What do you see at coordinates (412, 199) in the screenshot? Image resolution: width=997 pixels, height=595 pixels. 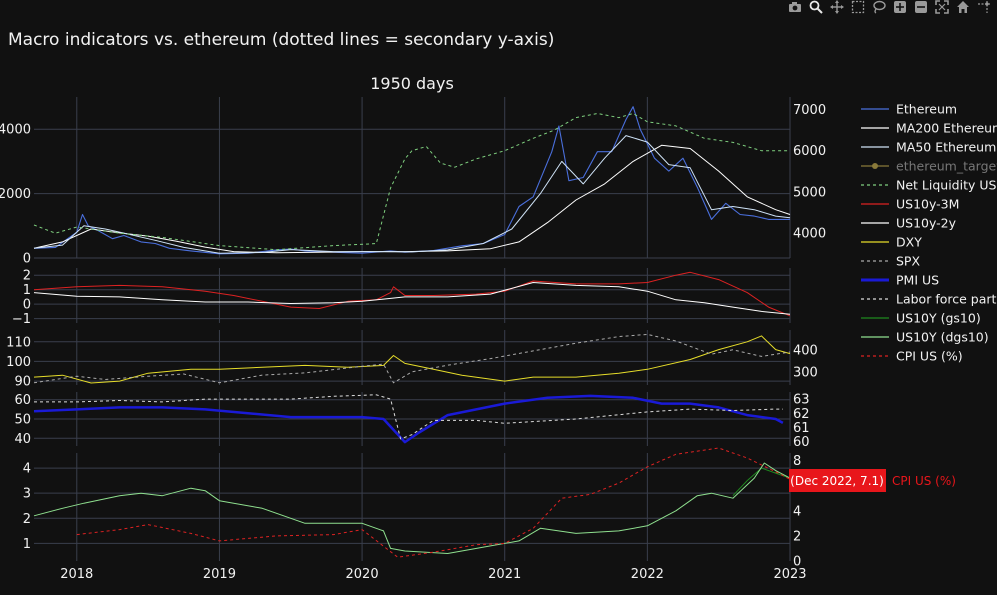 I see `series-line-ma200-ethereum` at bounding box center [412, 199].